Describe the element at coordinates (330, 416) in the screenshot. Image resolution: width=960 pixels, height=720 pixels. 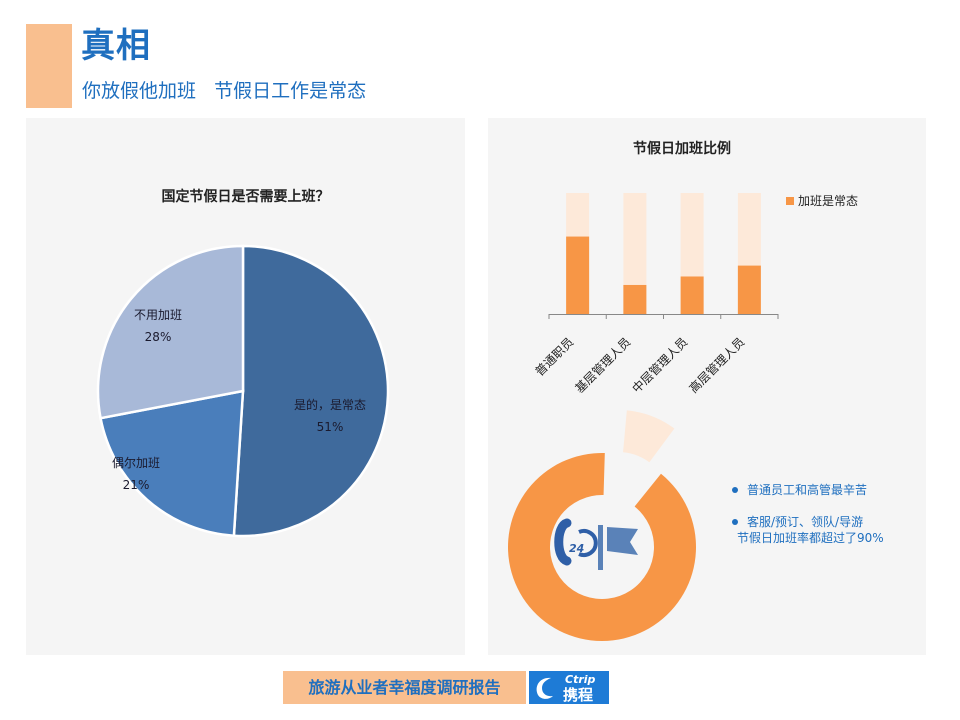
I see `pie-label-yes: 是的，是常态 51%` at that location.